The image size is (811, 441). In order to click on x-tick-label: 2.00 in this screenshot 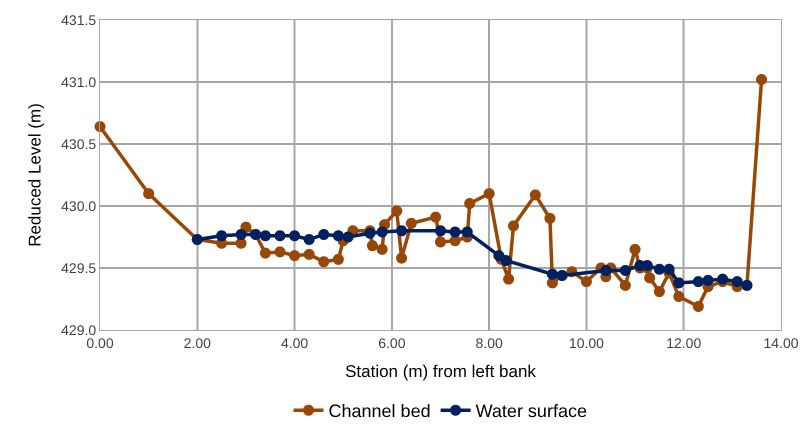, I will do `click(198, 342)`.